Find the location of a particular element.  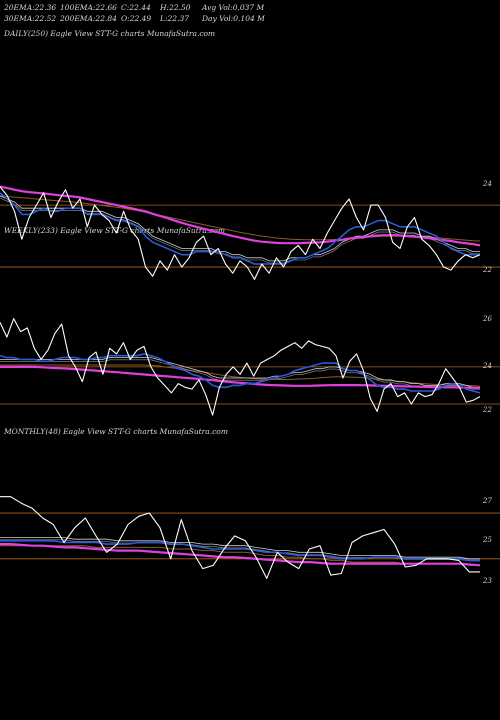

monthly-ema-long-line is located at coordinates (240, 554).